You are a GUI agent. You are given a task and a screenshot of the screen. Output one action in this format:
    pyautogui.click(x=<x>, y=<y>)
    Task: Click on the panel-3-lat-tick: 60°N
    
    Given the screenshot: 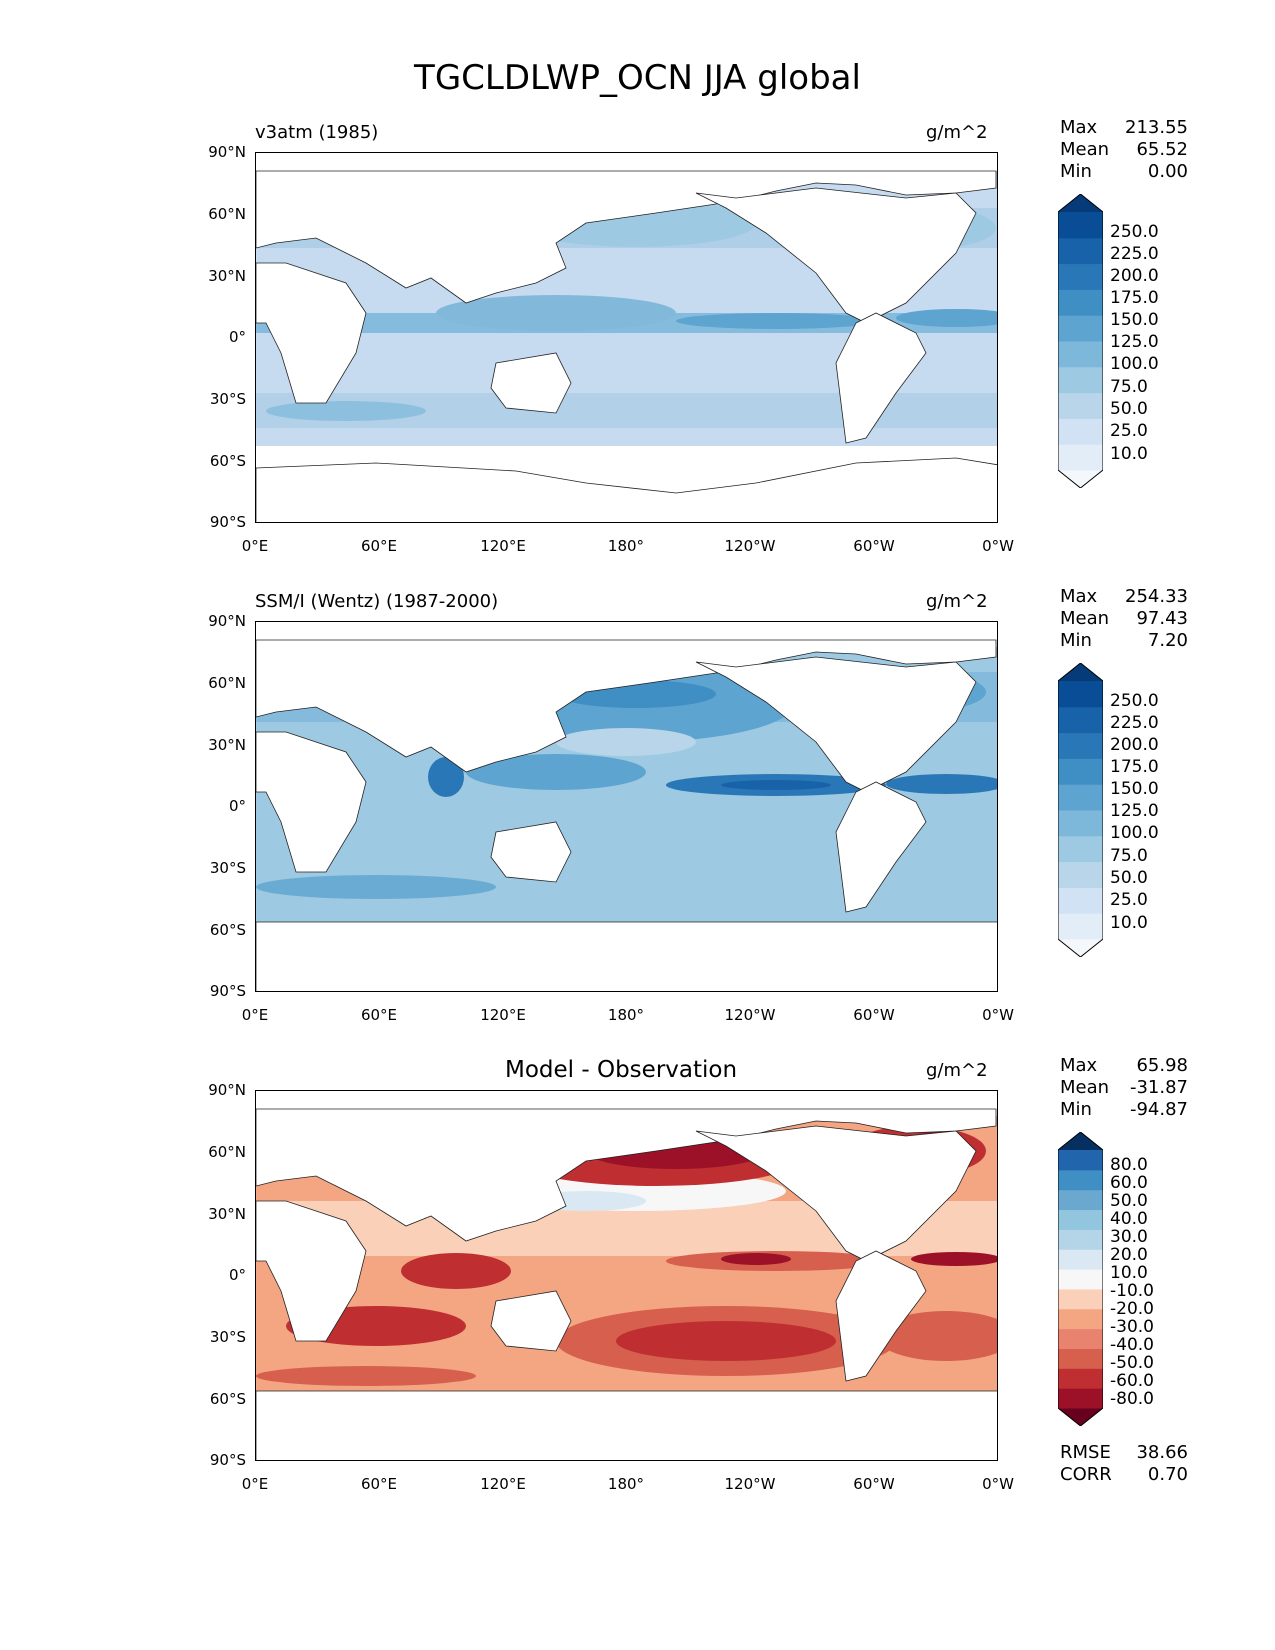 What is the action you would take?
    pyautogui.click(x=227, y=1152)
    